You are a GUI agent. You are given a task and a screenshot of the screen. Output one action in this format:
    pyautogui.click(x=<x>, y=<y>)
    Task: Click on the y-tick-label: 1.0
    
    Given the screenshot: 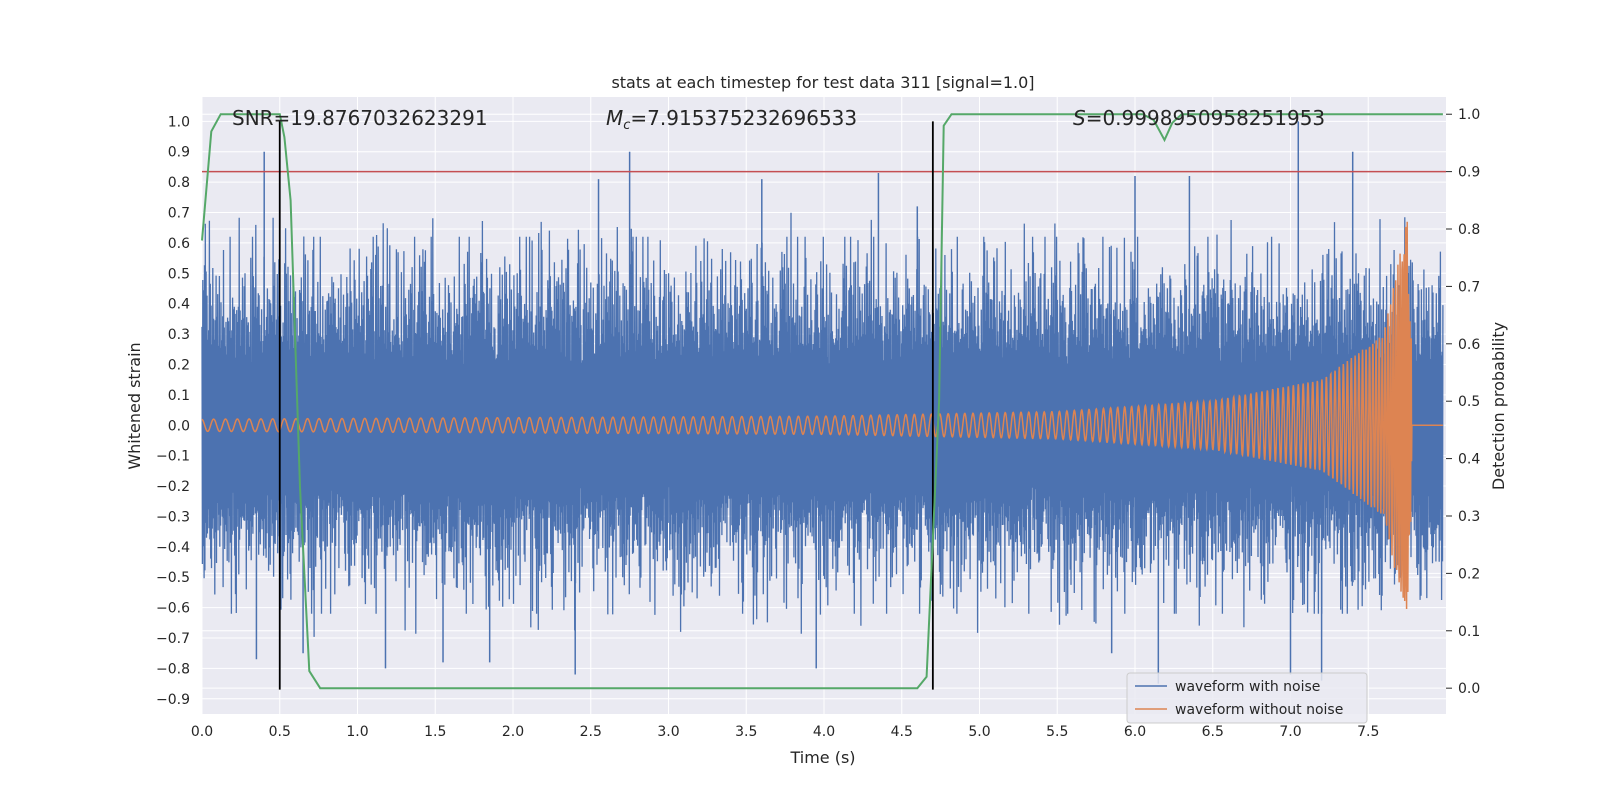 What is the action you would take?
    pyautogui.click(x=179, y=122)
    